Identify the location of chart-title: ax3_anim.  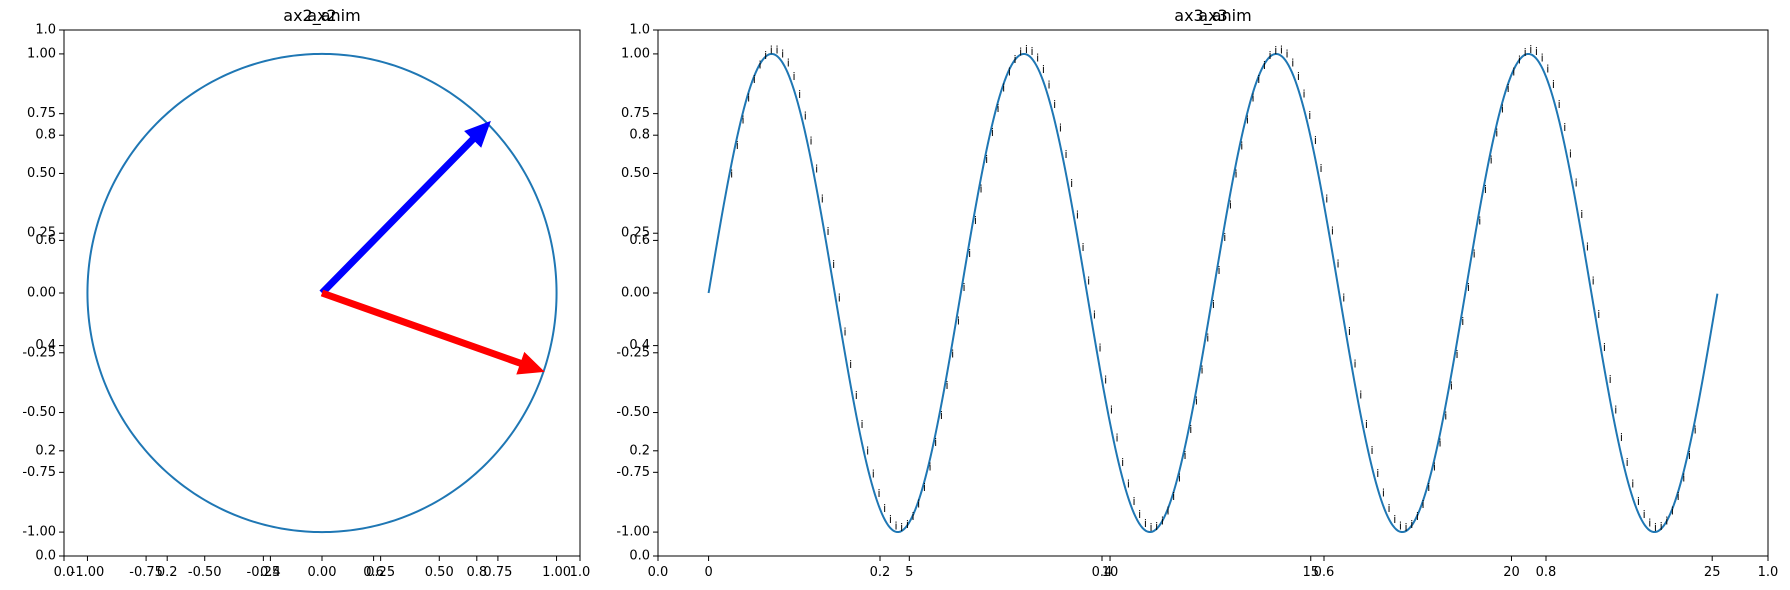
(1212, 16).